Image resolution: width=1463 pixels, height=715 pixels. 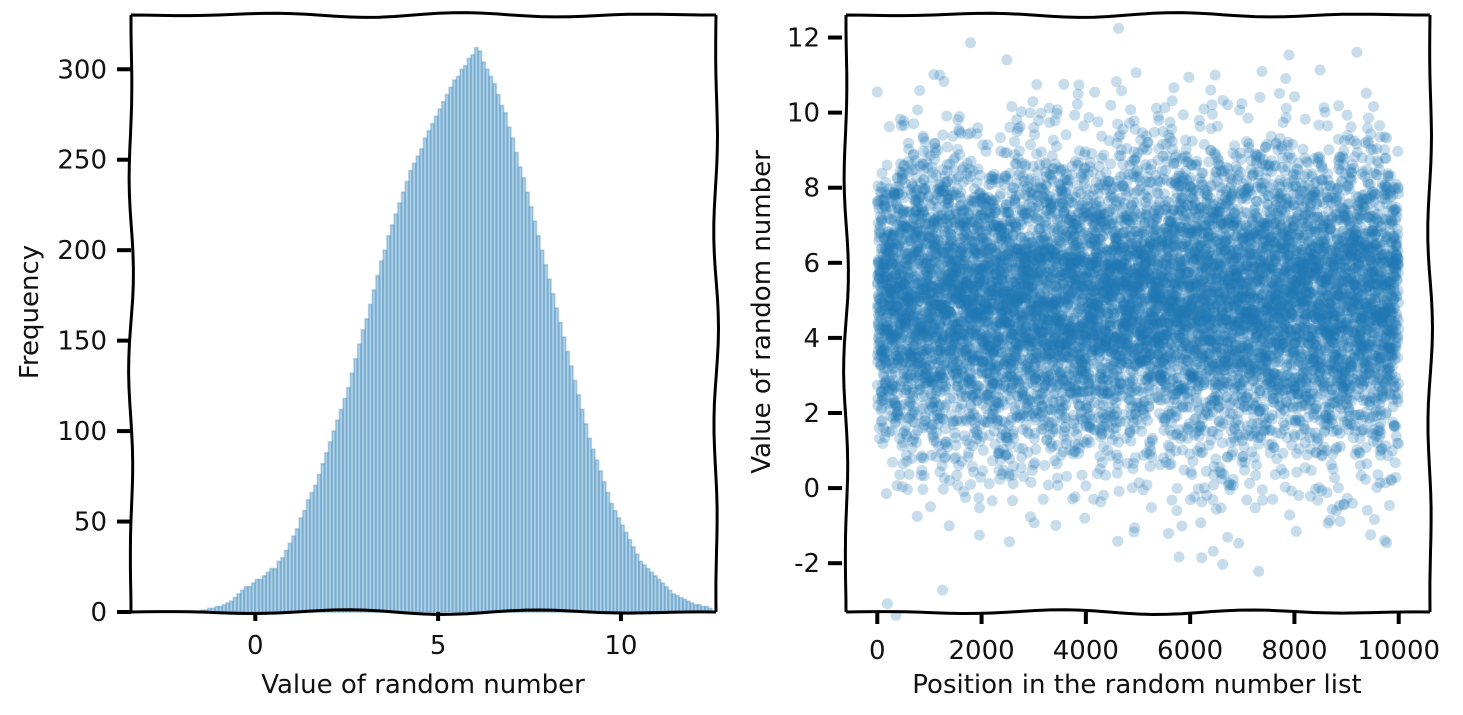 I want to click on histogram-y-tick-label: 0, so click(x=98, y=613).